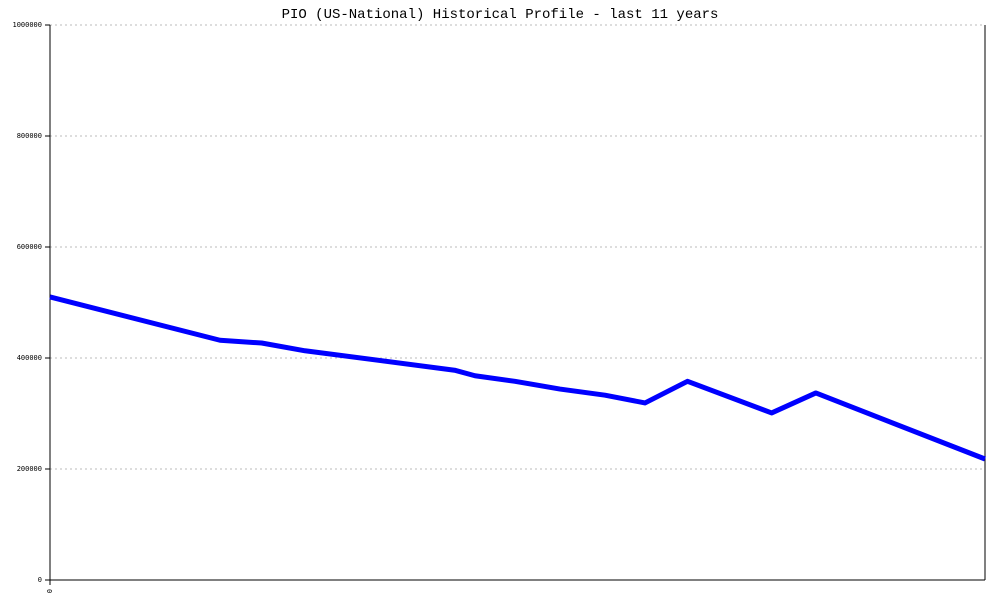  Describe the element at coordinates (50, 591) in the screenshot. I see `x-tick-label: 0` at that location.